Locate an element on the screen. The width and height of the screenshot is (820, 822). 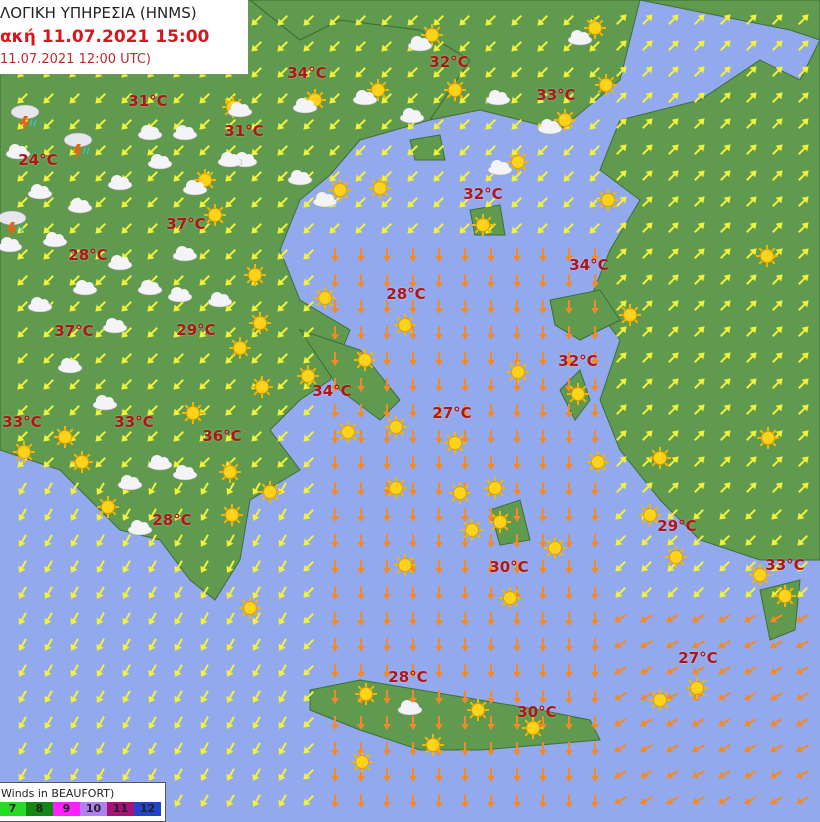
temperature-label: 27°C is located at coordinates (698, 658).